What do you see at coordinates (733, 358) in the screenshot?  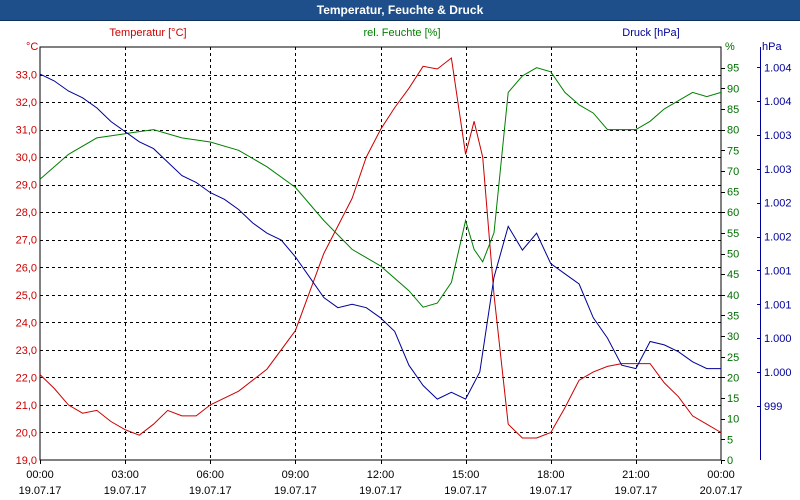 I see `humidity-tick-label: 25` at bounding box center [733, 358].